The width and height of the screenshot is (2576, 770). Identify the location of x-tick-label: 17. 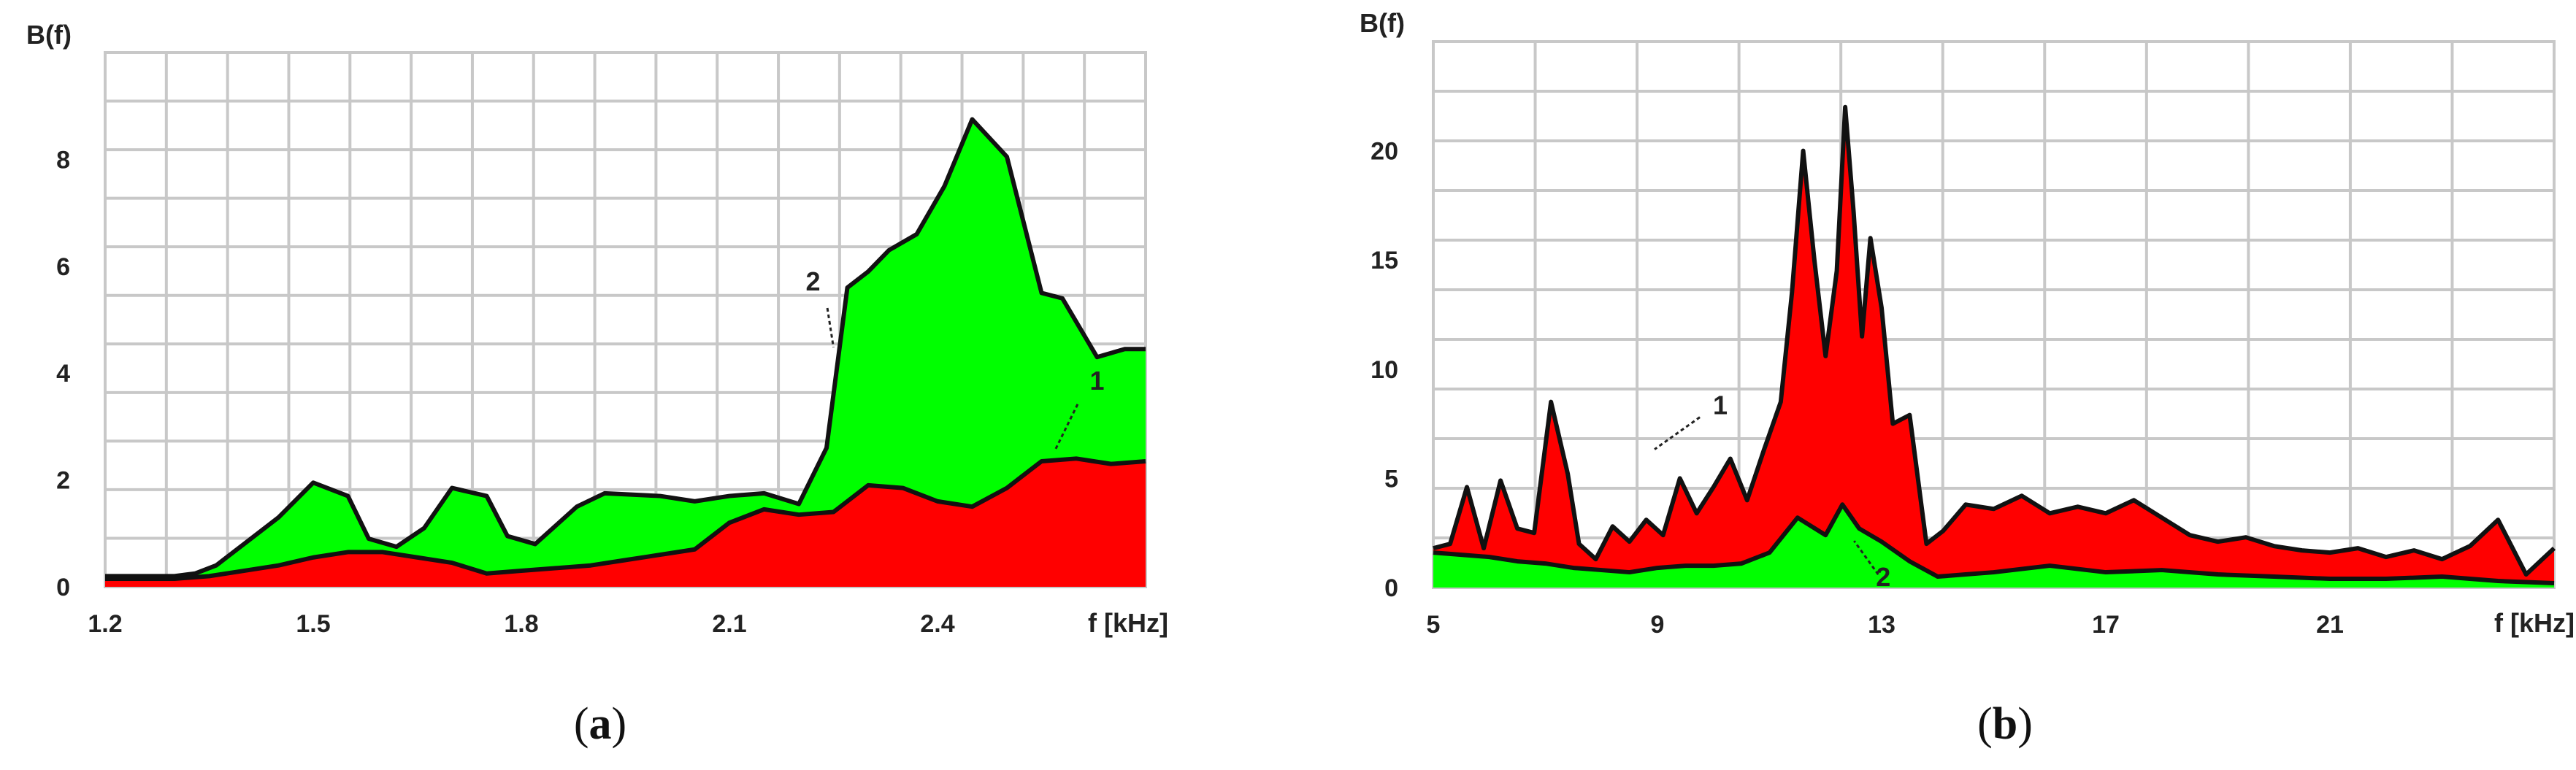
(2106, 625).